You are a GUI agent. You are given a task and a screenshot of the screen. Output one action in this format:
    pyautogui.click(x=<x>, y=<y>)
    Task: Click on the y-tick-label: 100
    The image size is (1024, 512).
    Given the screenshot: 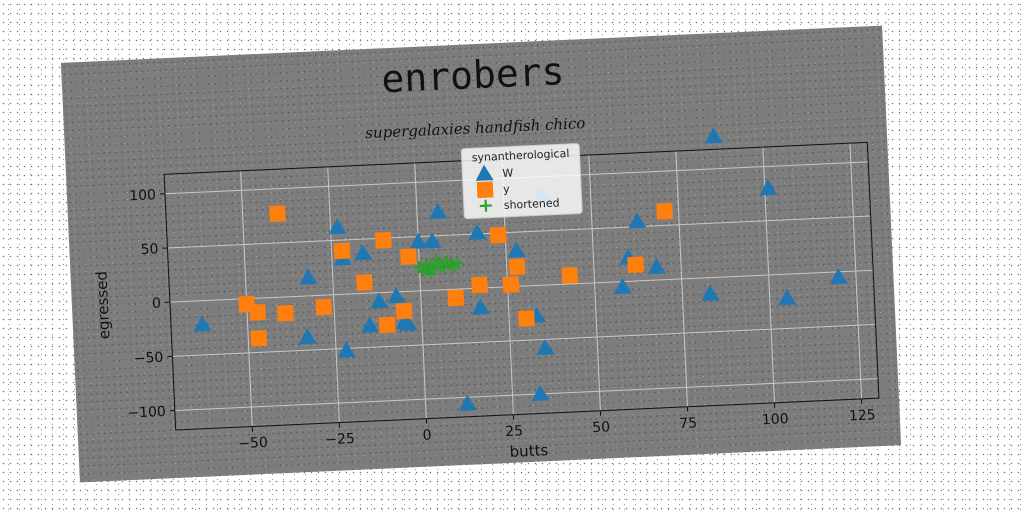 What is the action you would take?
    pyautogui.click(x=142, y=195)
    